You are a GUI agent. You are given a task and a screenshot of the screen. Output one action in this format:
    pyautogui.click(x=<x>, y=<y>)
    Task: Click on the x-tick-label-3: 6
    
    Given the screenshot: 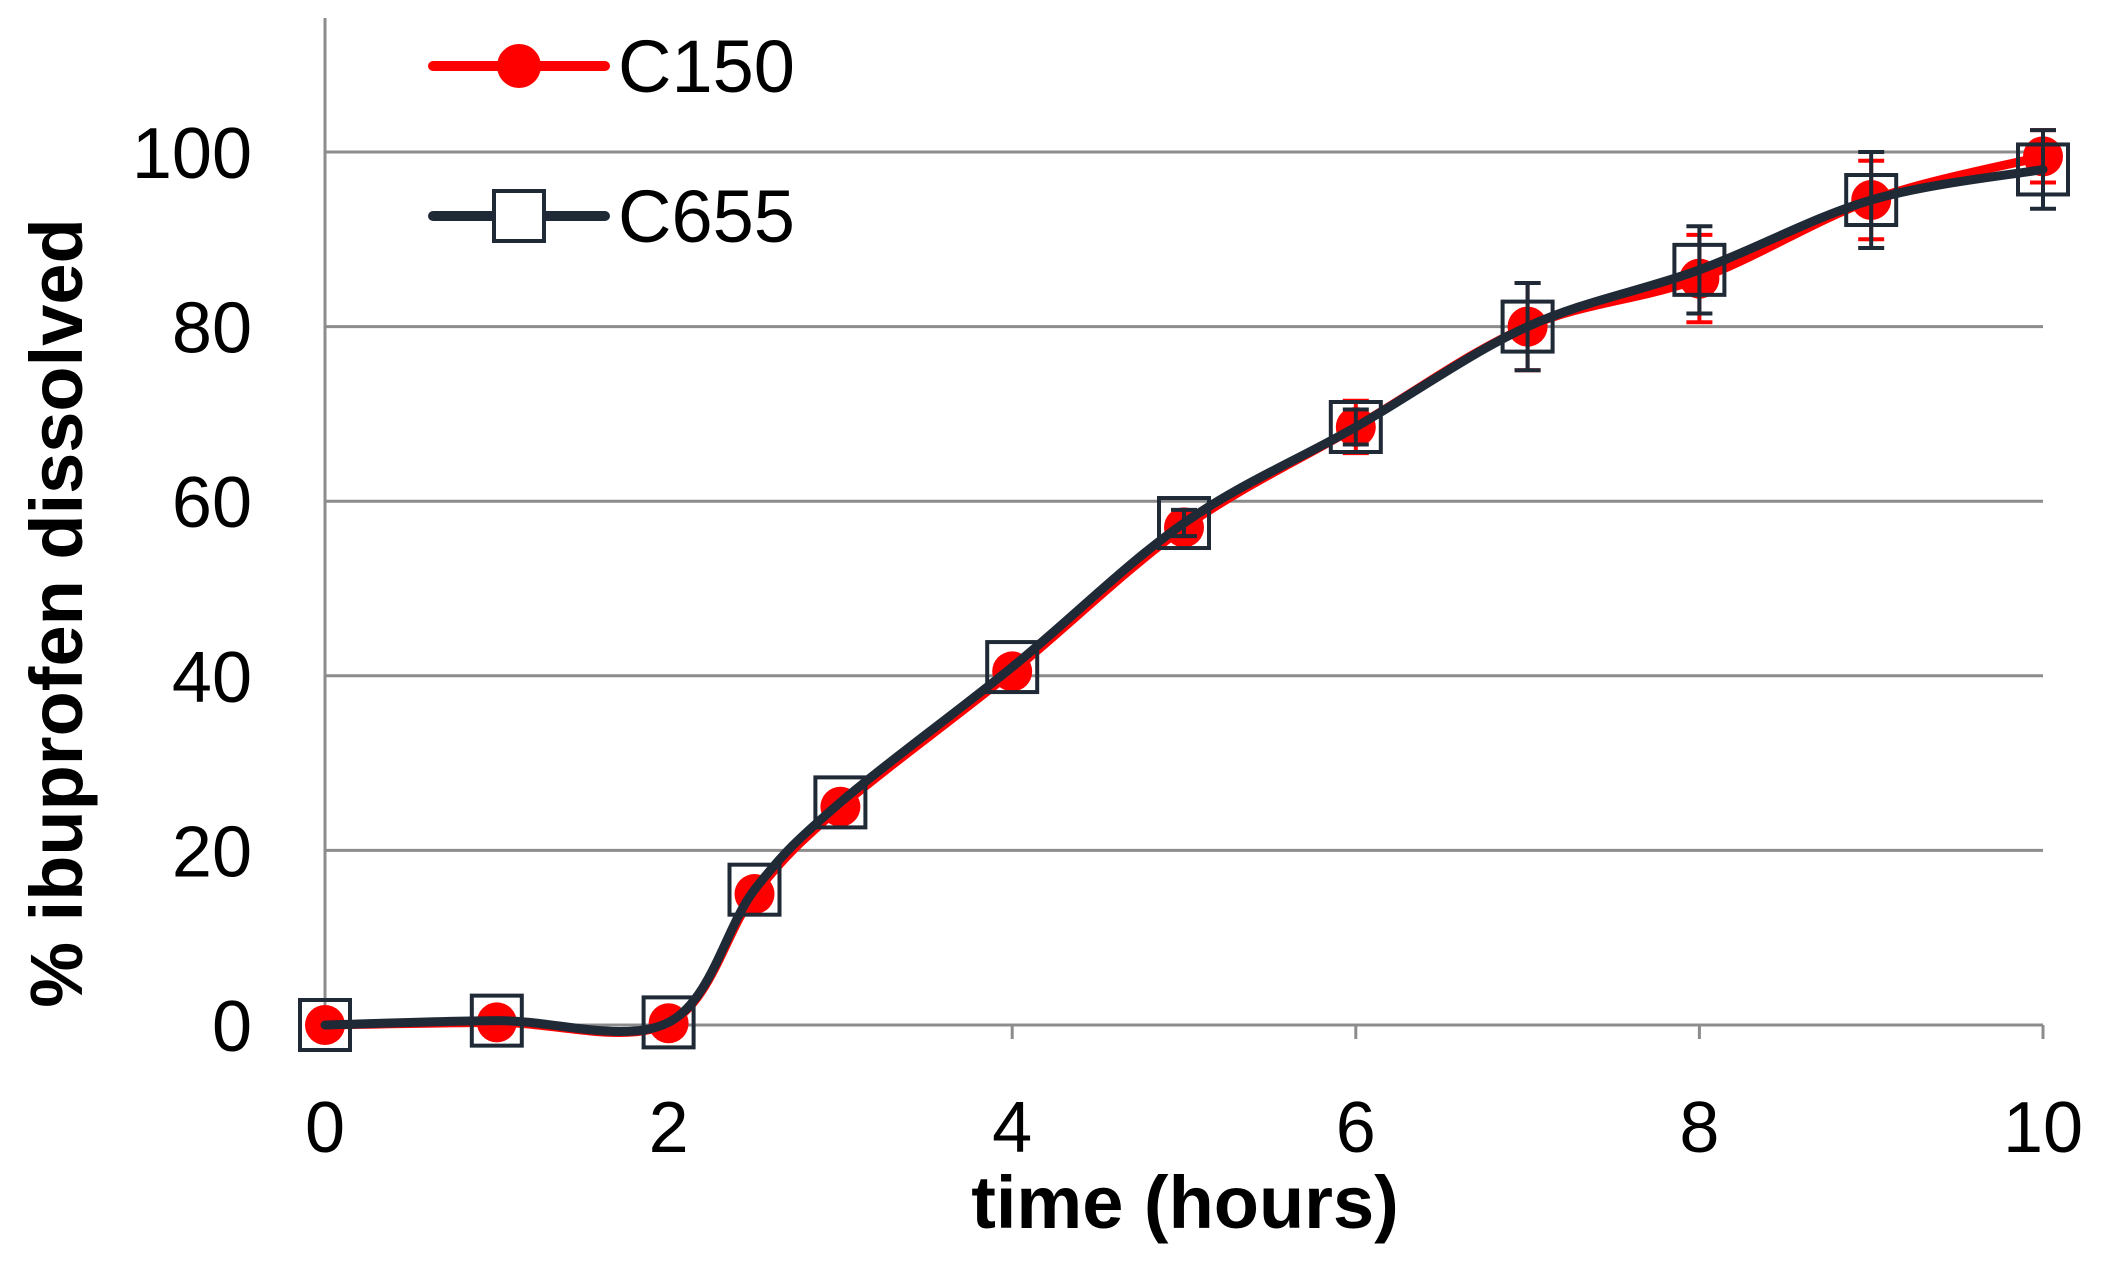 What is the action you would take?
    pyautogui.click(x=1356, y=1128)
    